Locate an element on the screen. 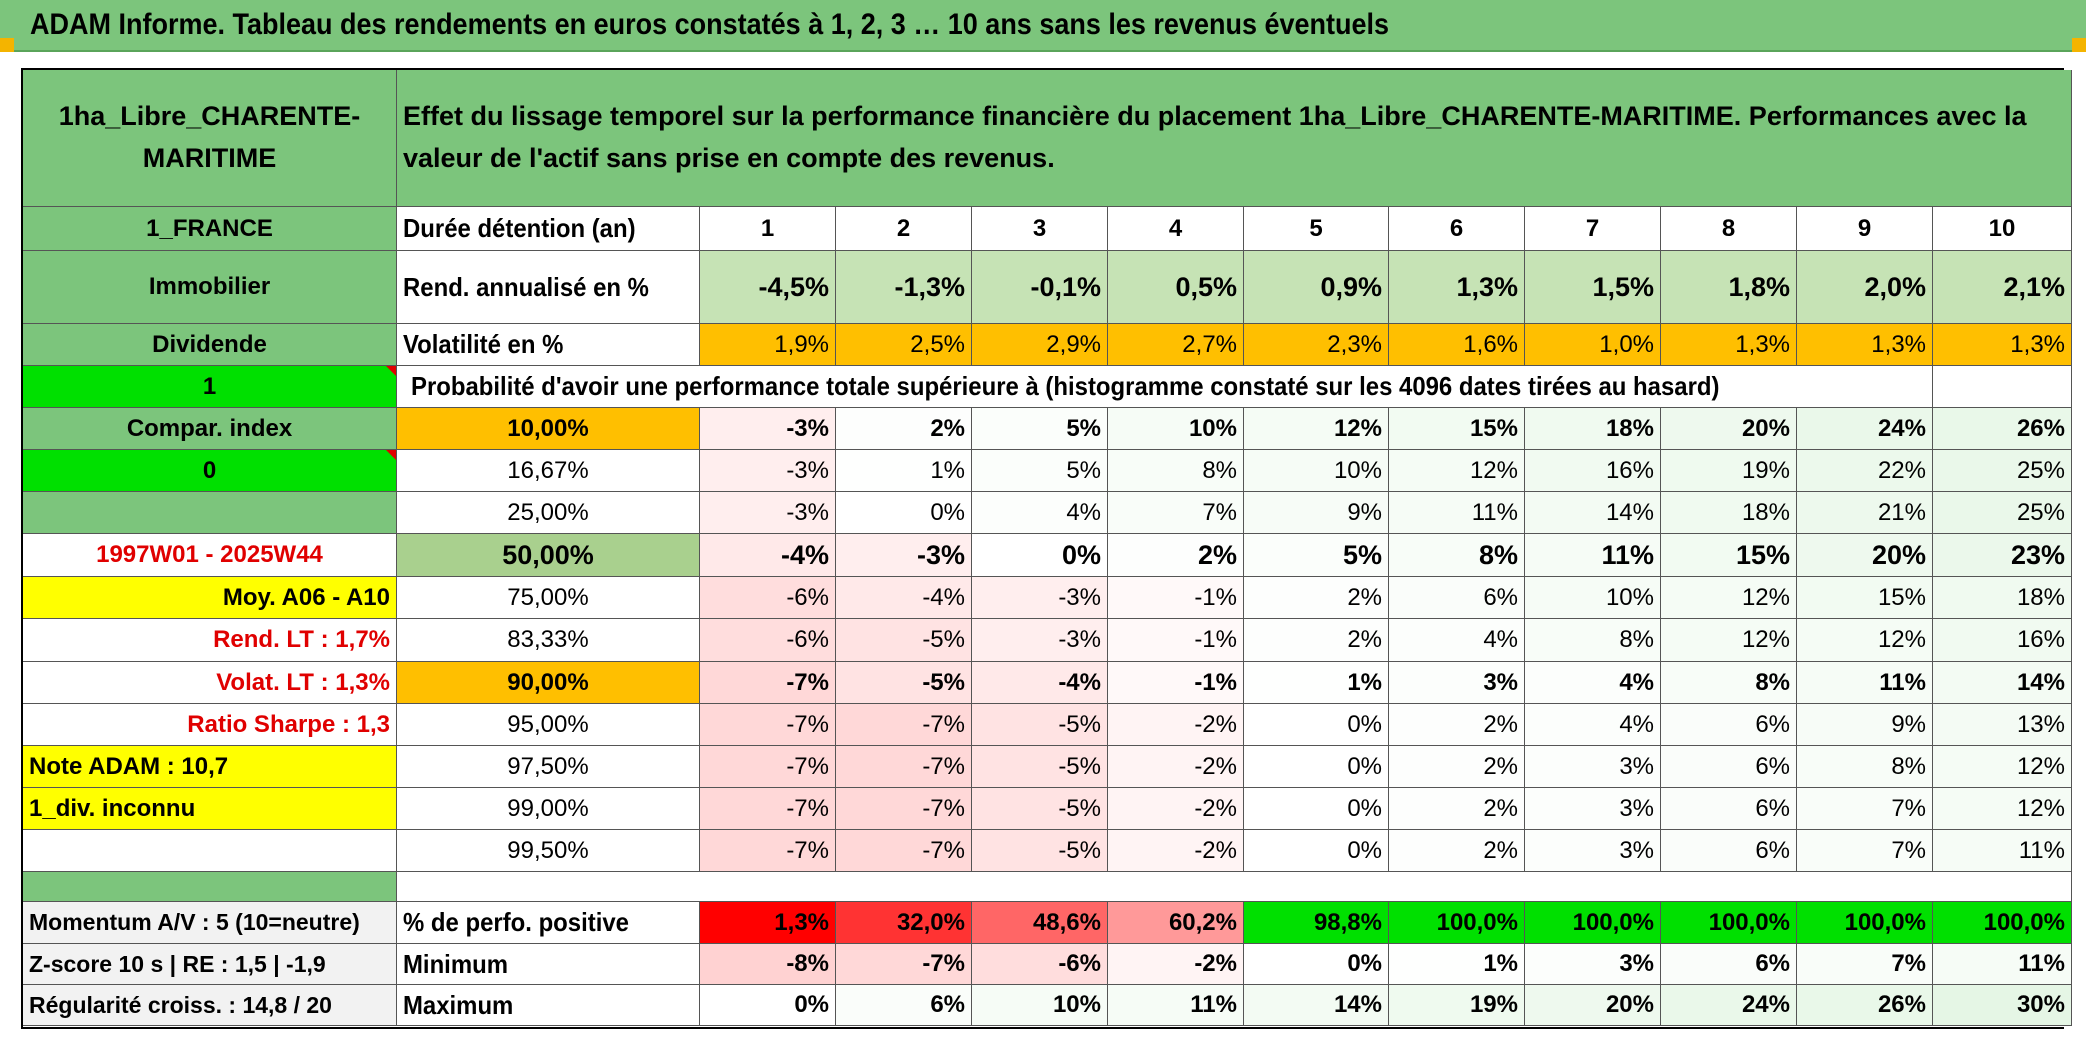 This screenshot has width=2086, height=1044. percentile-level: 99,50% is located at coordinates (548, 851).